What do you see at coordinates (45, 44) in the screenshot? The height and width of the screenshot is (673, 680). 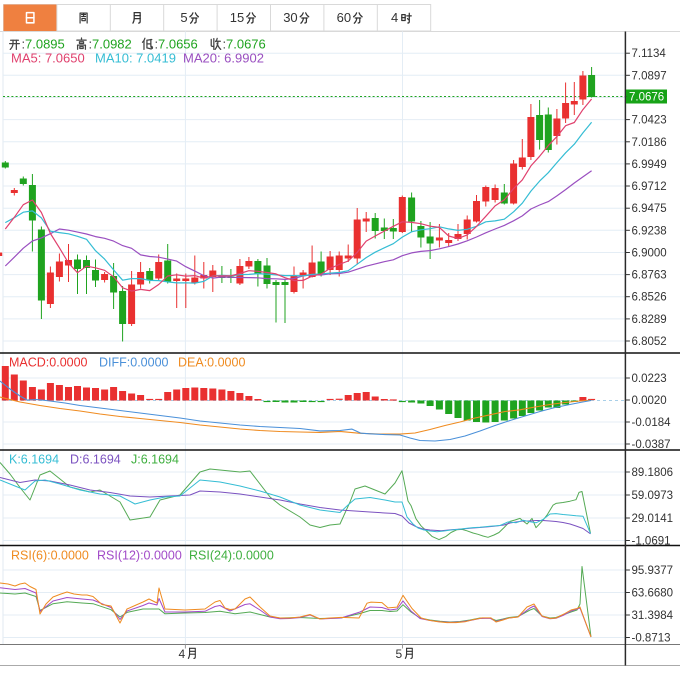 I see `svg-text: 7.0895` at bounding box center [45, 44].